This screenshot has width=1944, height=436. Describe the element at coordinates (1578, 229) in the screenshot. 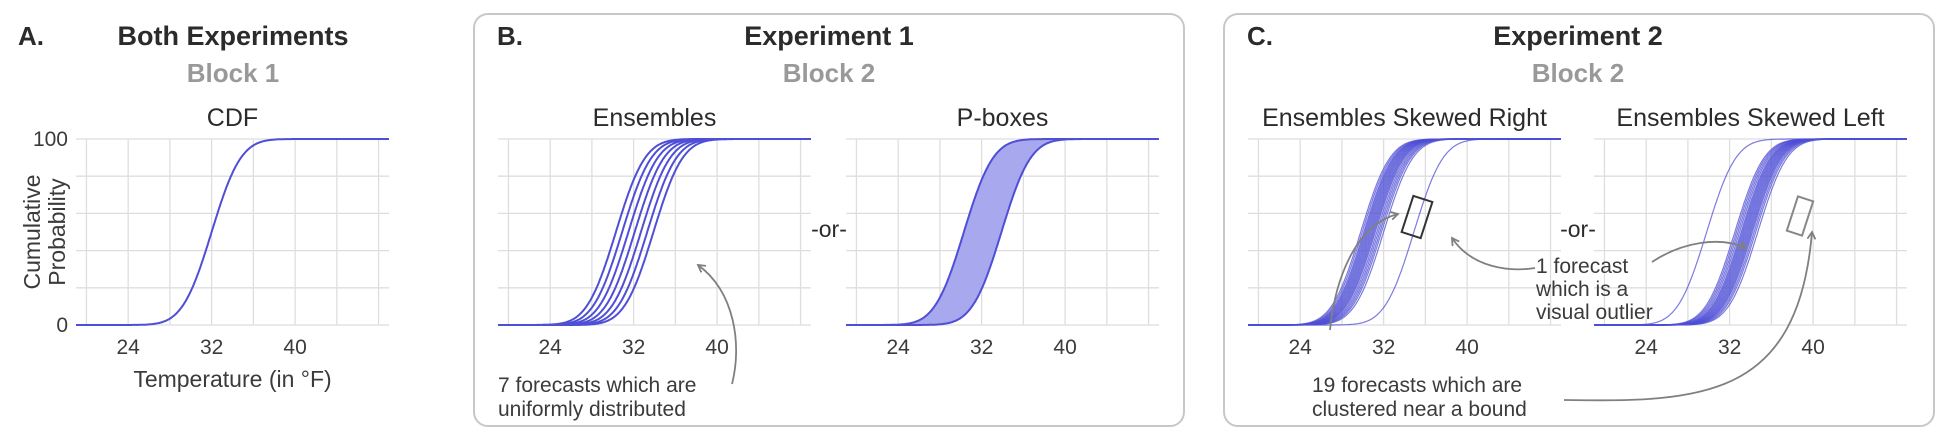

I see `or-label-c: -or-` at that location.